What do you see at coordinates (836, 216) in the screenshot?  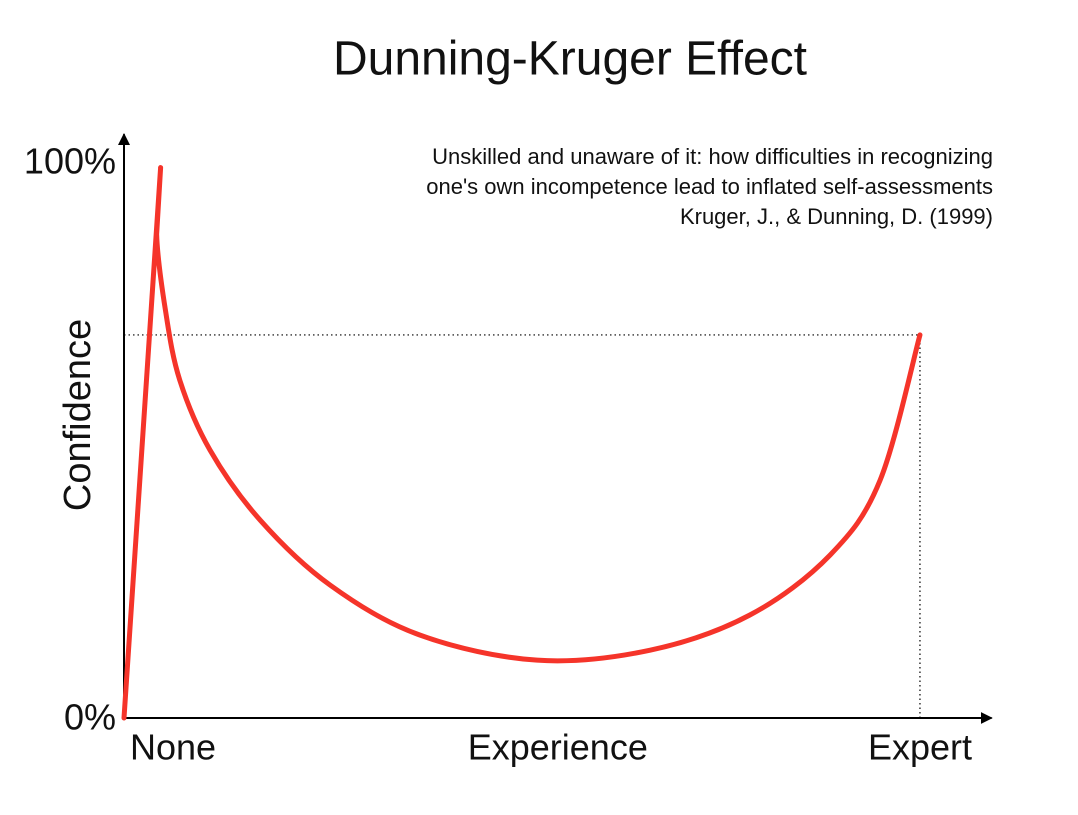 I see `annotation-line: Kruger, J., & Dunning, D. (1999)` at bounding box center [836, 216].